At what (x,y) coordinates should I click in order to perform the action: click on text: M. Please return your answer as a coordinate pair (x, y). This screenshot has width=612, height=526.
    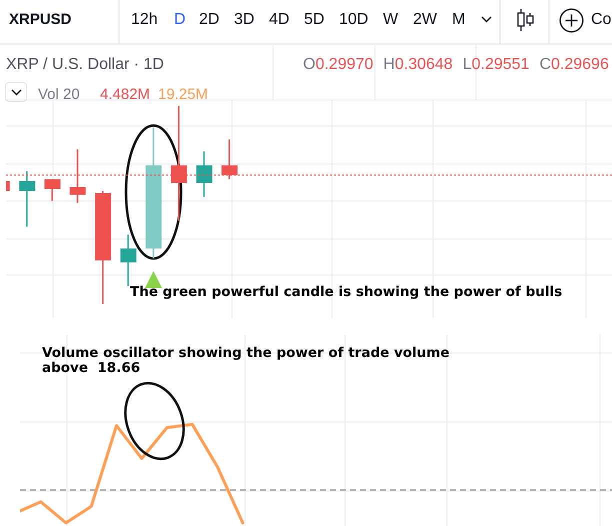
    Looking at the image, I should click on (459, 20).